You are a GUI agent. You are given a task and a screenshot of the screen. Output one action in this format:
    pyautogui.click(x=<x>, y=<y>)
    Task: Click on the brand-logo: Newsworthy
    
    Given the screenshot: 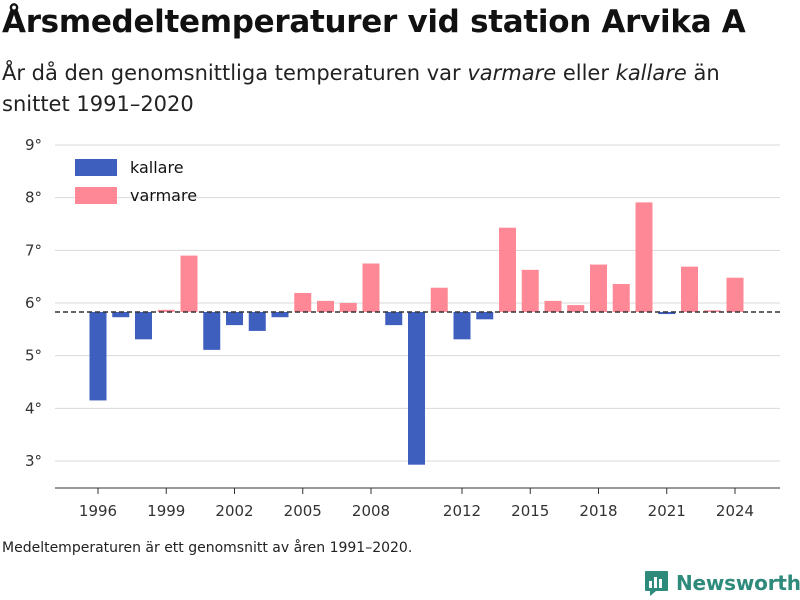 What is the action you would take?
    pyautogui.click(x=722, y=583)
    